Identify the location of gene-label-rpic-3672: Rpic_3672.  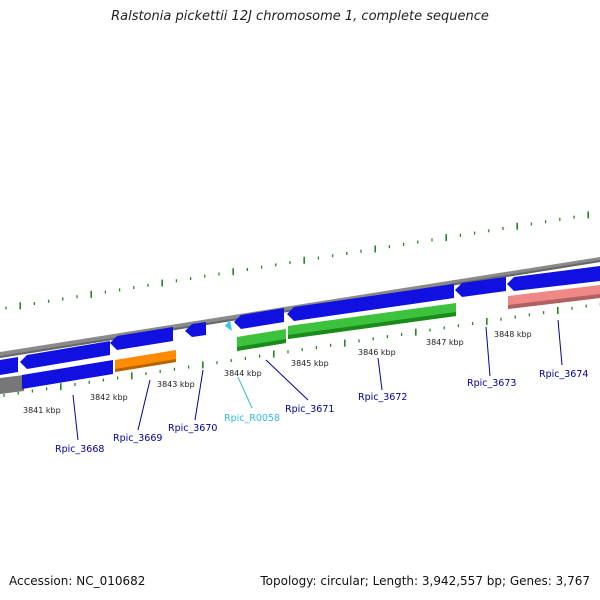
(382, 397).